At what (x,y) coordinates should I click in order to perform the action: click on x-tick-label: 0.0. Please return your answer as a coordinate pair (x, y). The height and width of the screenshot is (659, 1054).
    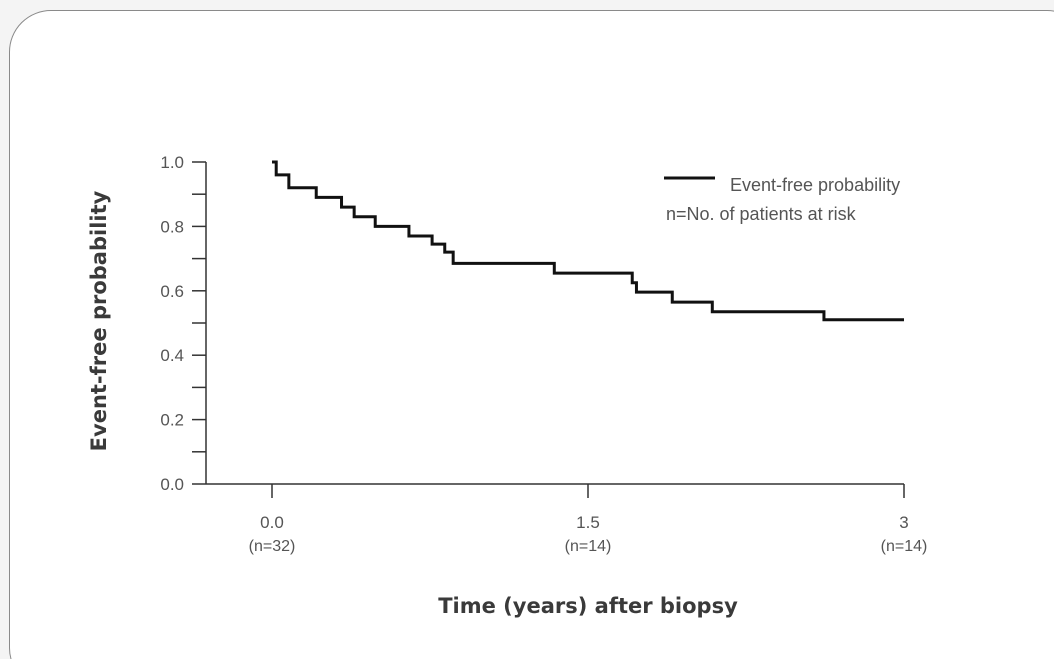
    Looking at the image, I should click on (272, 522).